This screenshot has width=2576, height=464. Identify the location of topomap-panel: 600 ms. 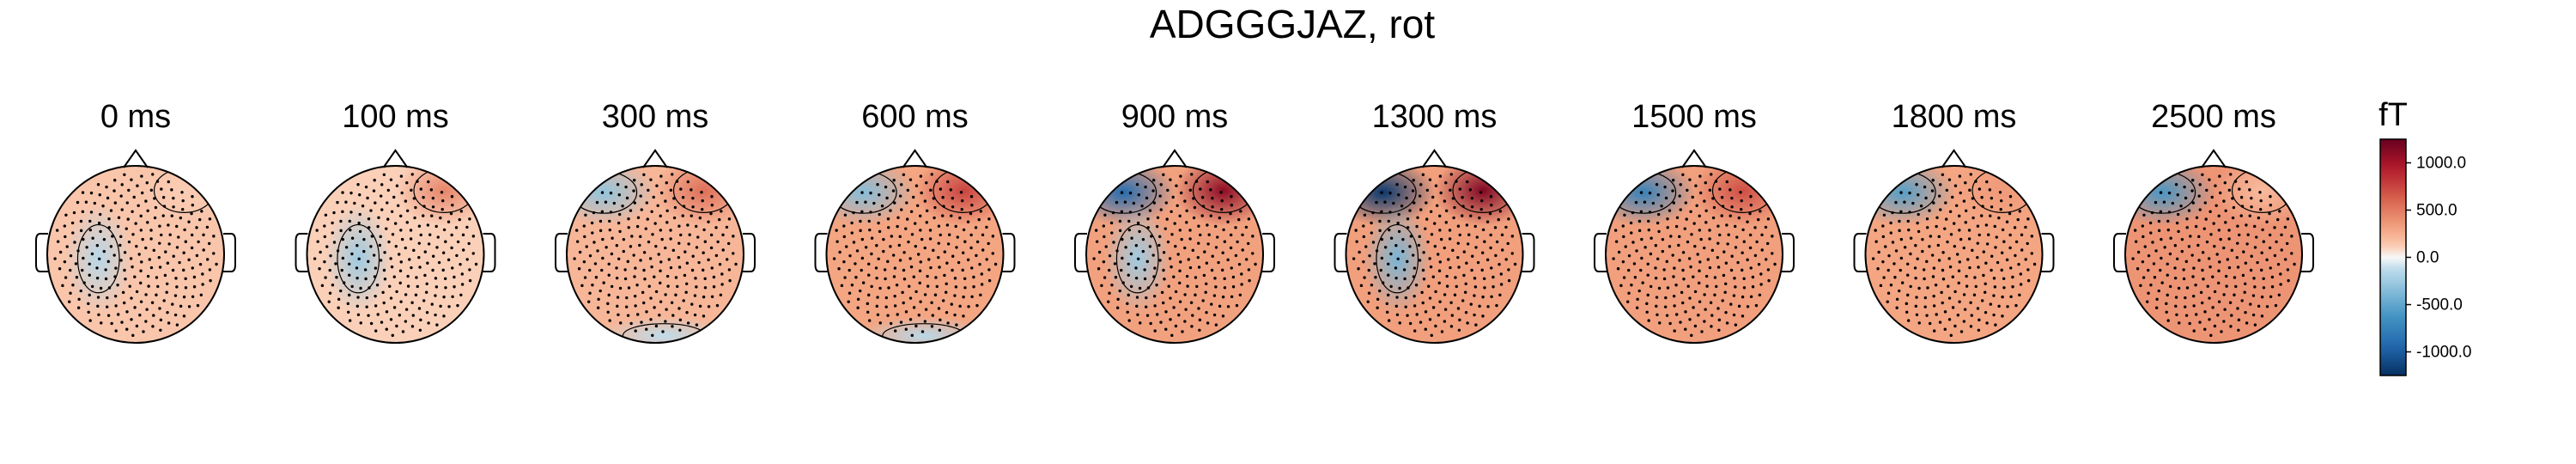
(915, 221).